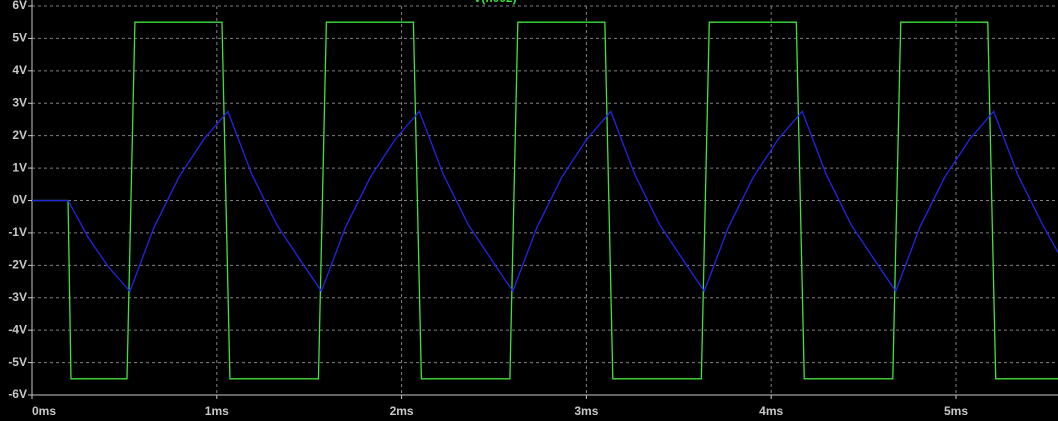  I want to click on y-tick-label: 1V, so click(19, 167).